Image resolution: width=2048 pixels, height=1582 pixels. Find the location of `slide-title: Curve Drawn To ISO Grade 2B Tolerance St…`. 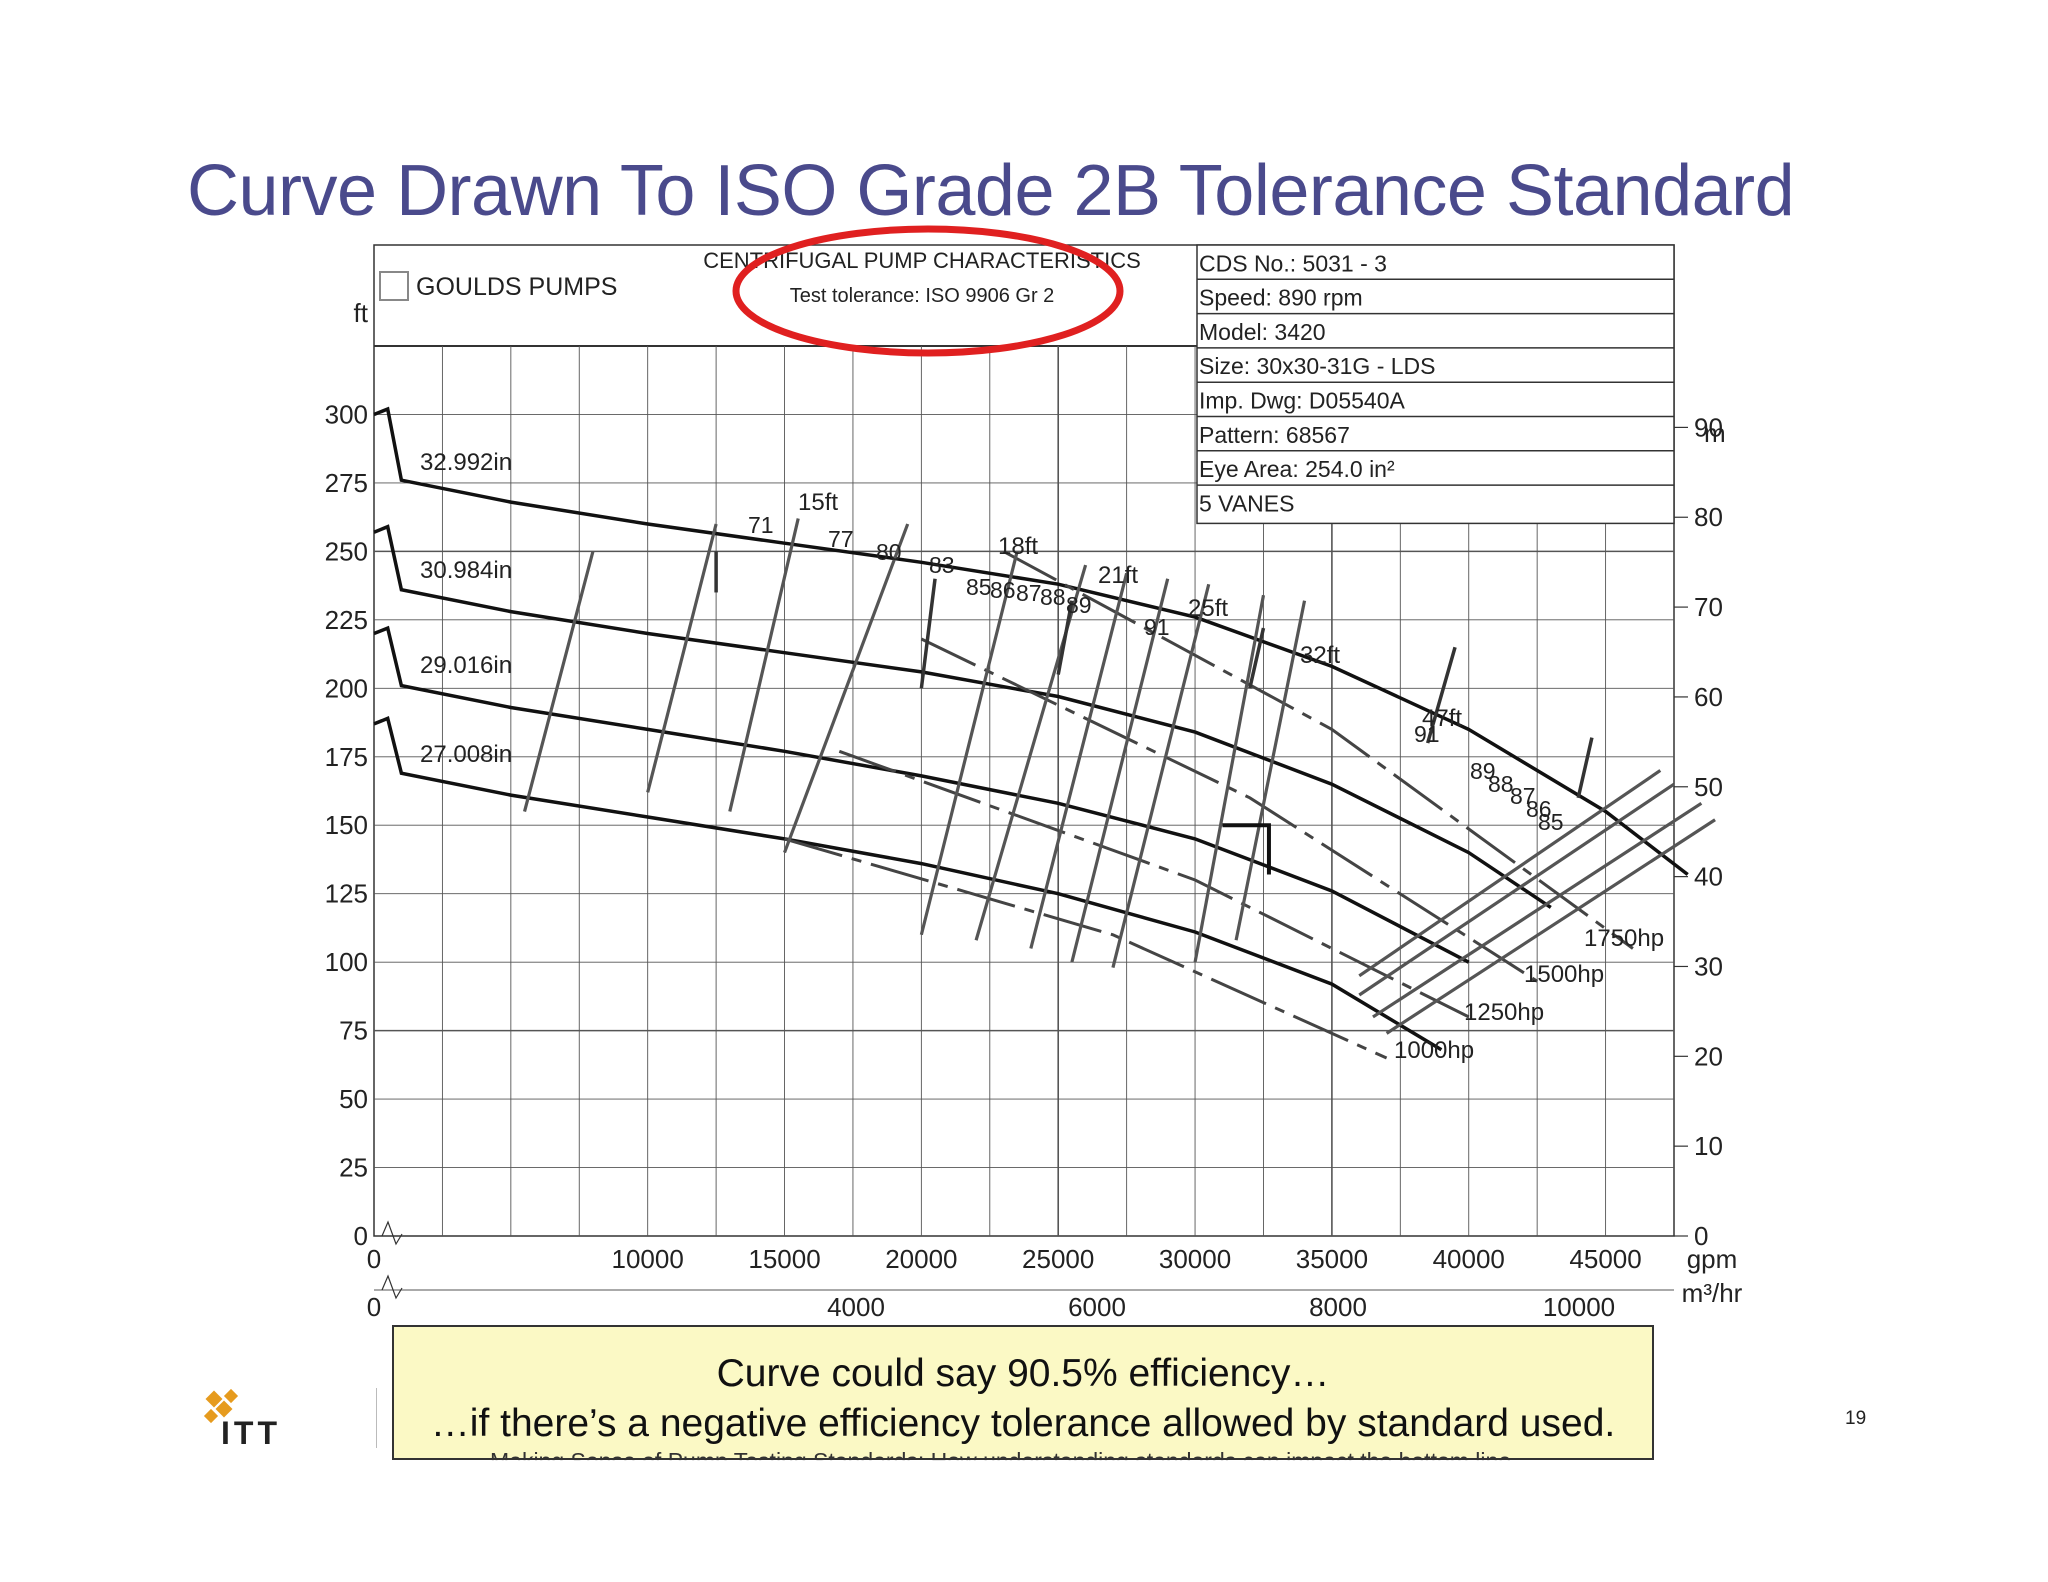

slide-title: Curve Drawn To ISO Grade 2B Tolerance St… is located at coordinates (991, 191).